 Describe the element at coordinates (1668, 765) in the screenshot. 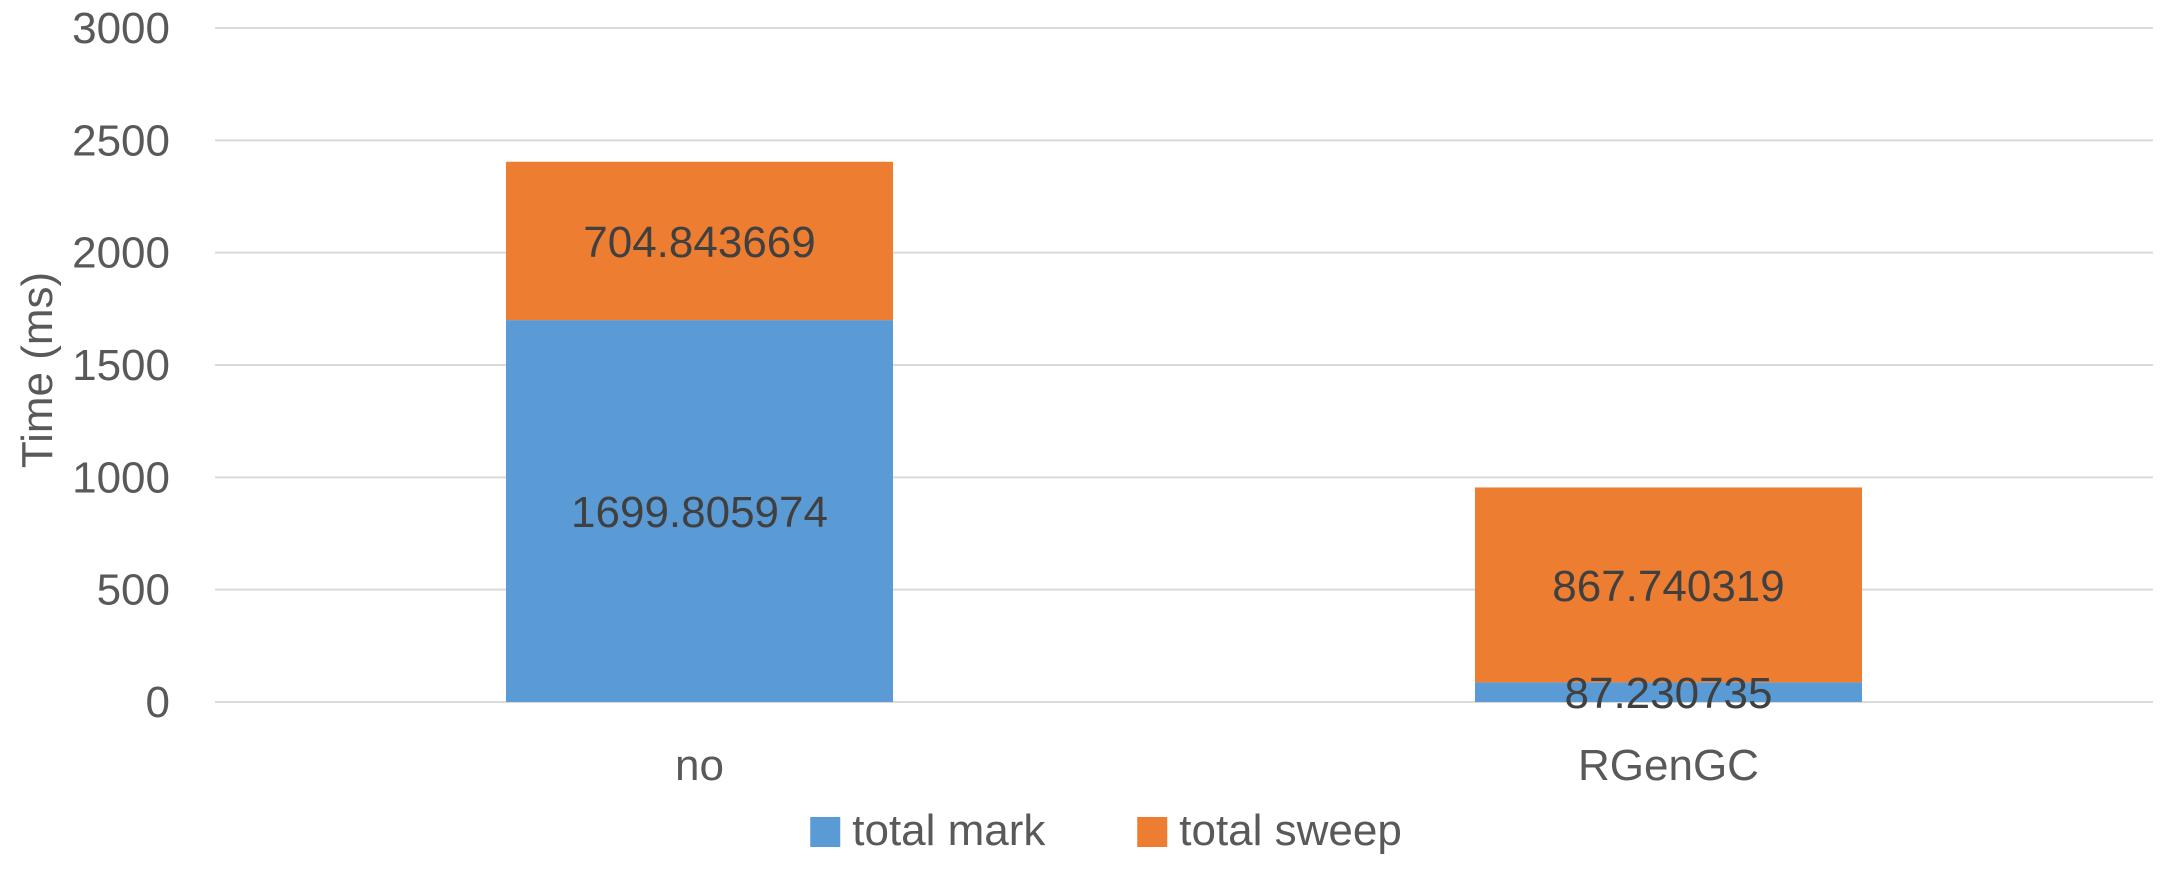

I see `x-category-label: RGenGC` at that location.